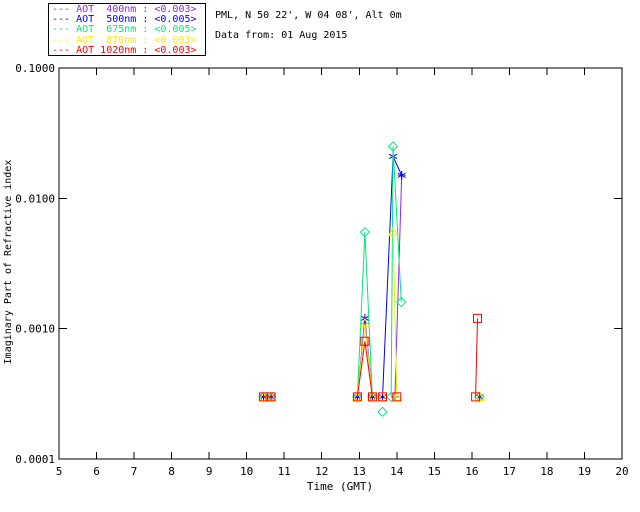  What do you see at coordinates (471, 471) in the screenshot?
I see `x-tick-label: 16` at bounding box center [471, 471].